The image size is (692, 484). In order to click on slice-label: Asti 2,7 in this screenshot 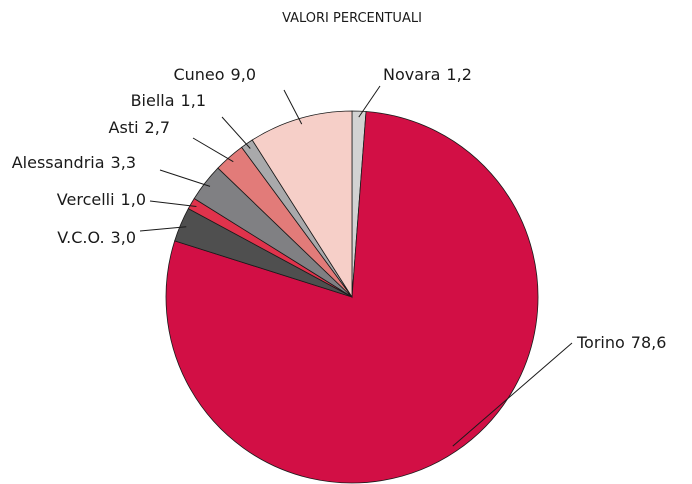, I will do `click(139, 127)`.